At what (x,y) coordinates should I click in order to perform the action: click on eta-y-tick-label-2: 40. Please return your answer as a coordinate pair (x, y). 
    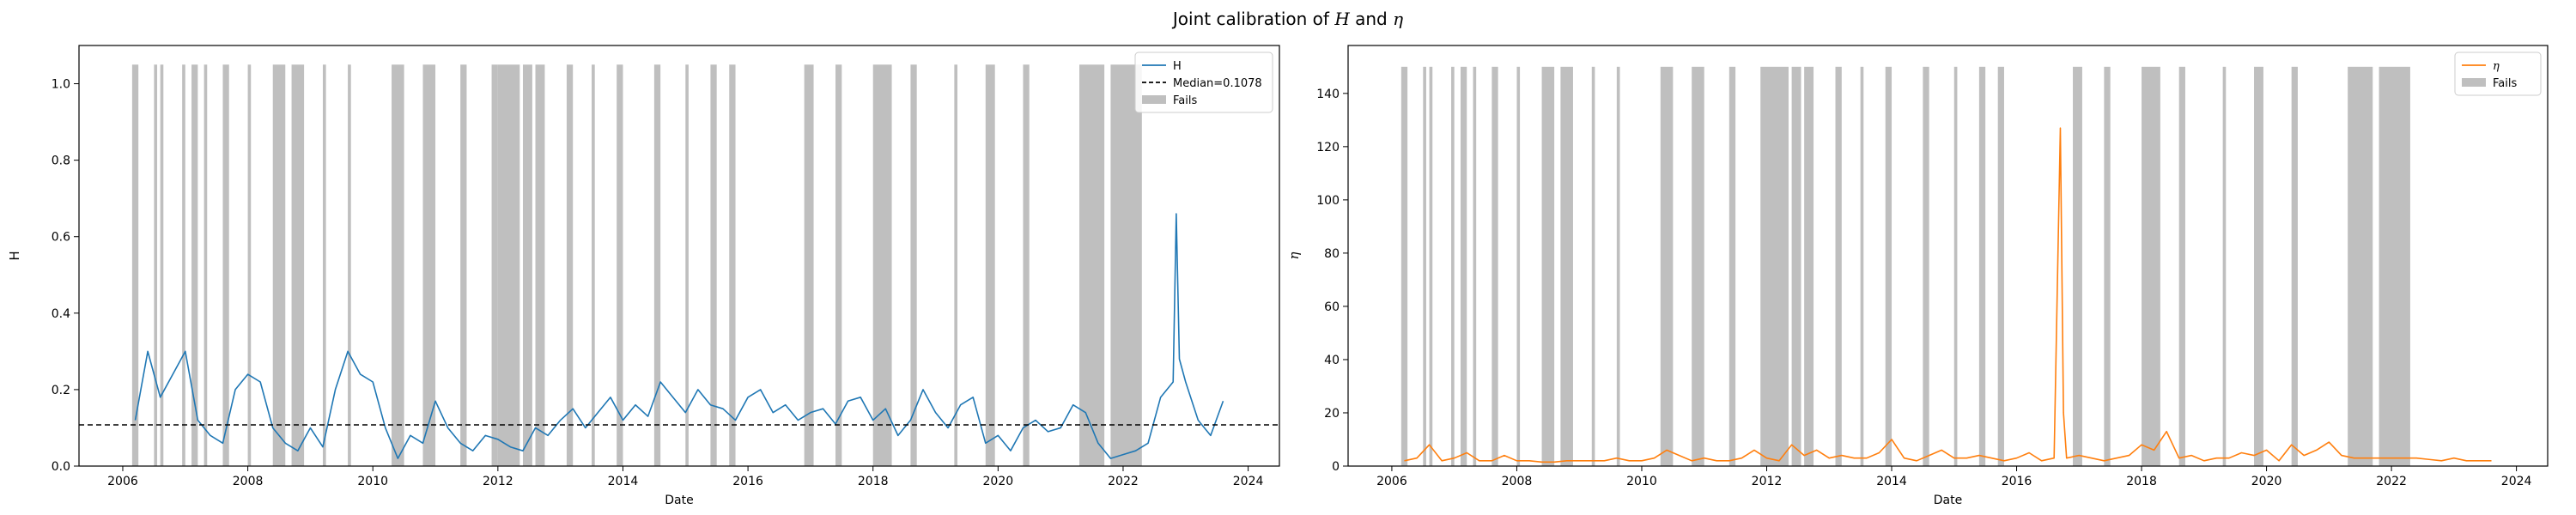
    Looking at the image, I should click on (1332, 360).